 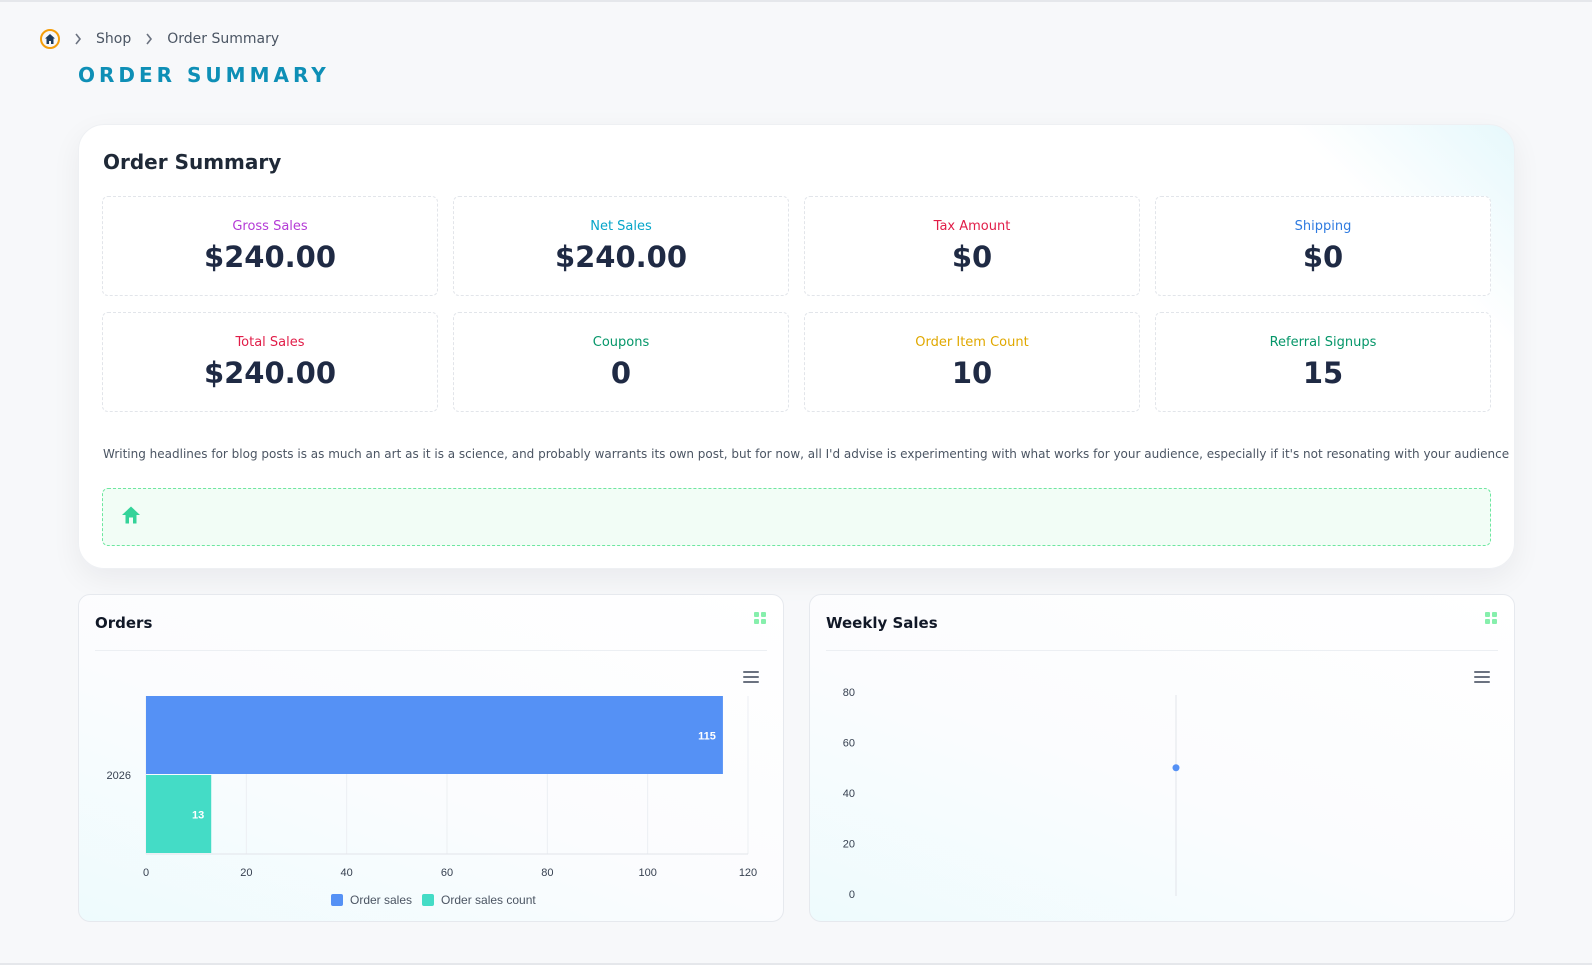 I want to click on page-title: ORDER SUMMARY, so click(x=204, y=75).